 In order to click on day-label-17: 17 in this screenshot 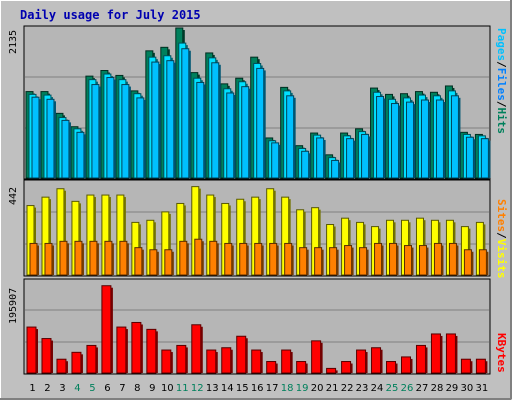, I will do `click(272, 388)`.